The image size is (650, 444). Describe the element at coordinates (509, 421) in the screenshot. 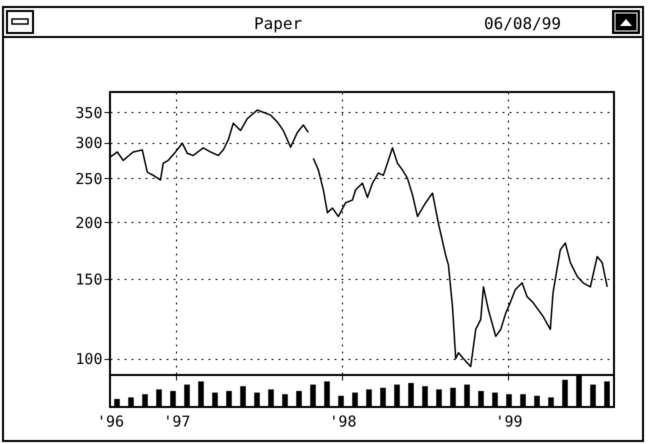

I see `x-tick-label: '99` at that location.